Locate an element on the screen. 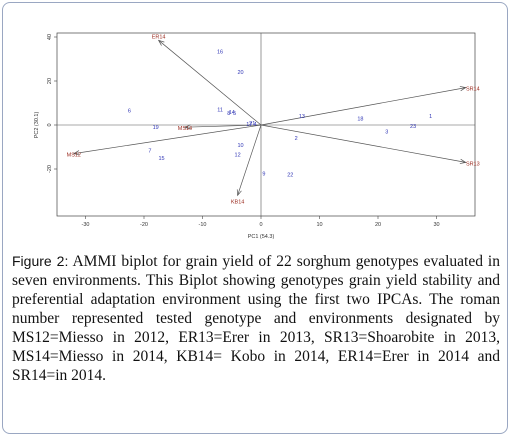 This screenshot has width=512, height=438. environment-label: SR13 is located at coordinates (473, 164).